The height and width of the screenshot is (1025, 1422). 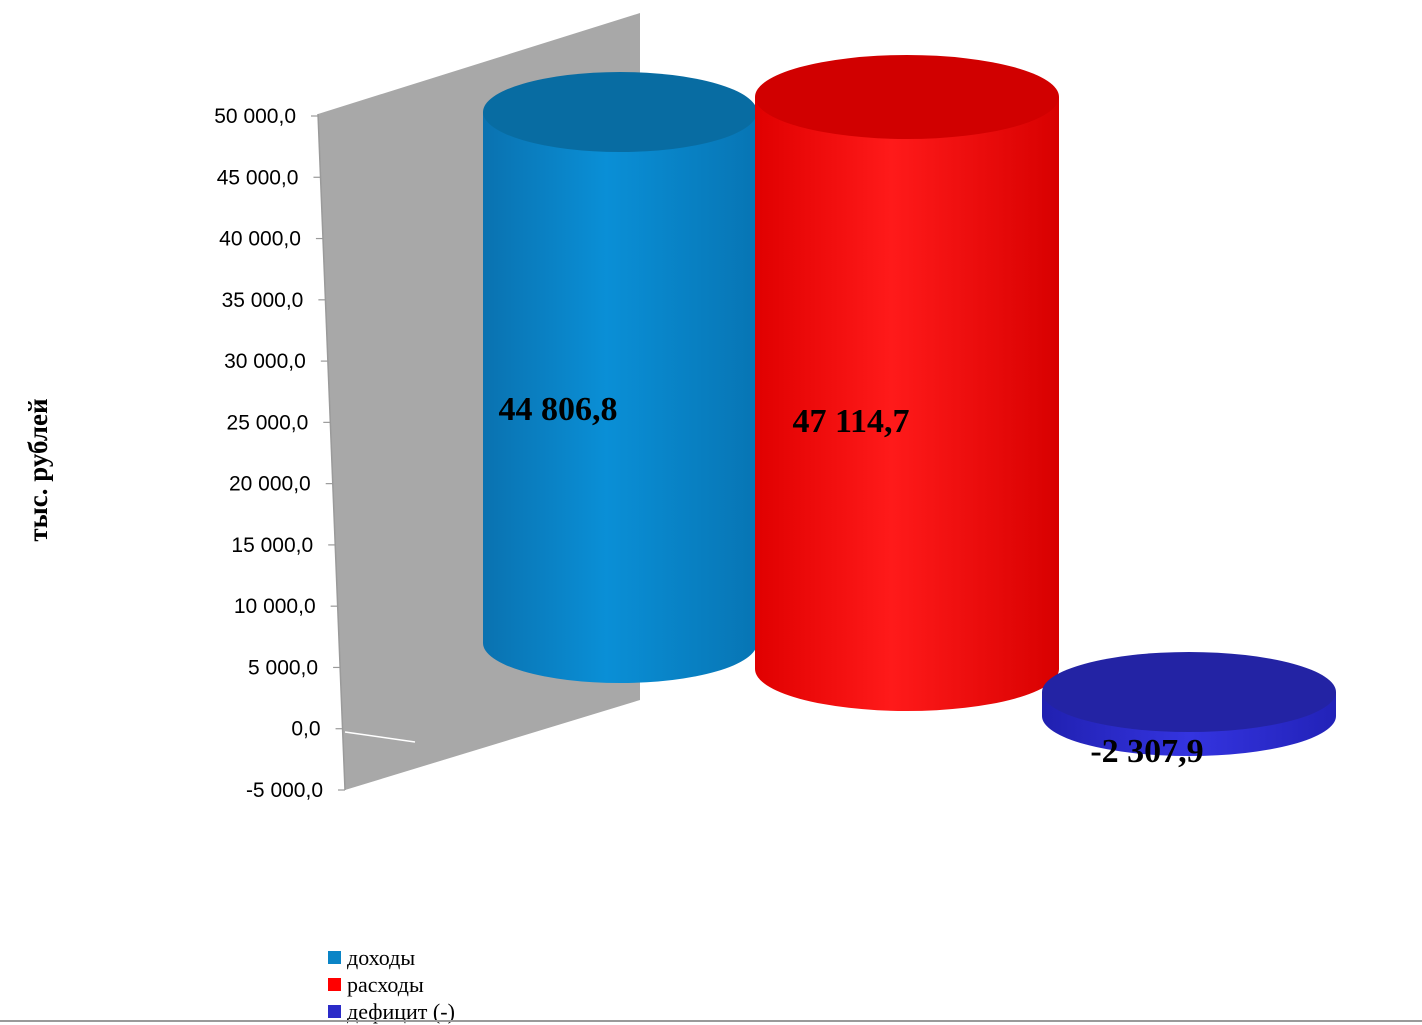 I want to click on y-tick-label: 40 000,0, so click(x=260, y=239).